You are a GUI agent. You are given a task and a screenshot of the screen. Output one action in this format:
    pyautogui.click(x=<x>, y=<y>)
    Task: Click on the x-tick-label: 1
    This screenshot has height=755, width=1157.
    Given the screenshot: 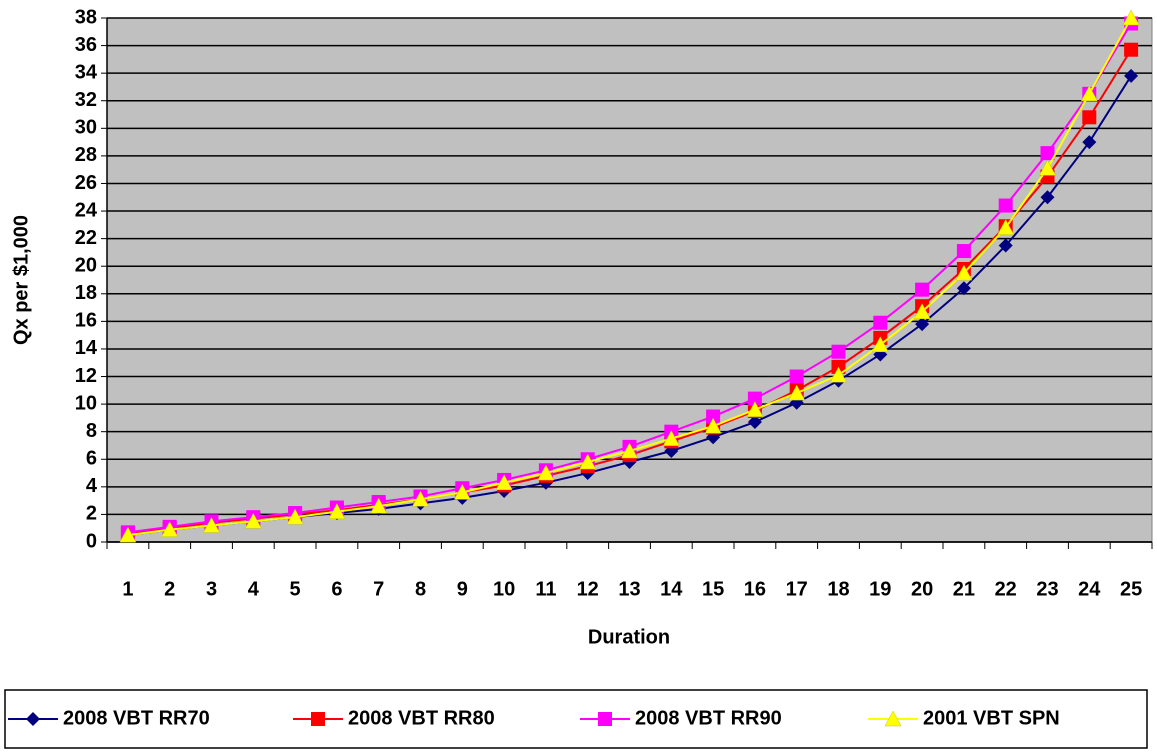 What is the action you would take?
    pyautogui.click(x=127, y=589)
    